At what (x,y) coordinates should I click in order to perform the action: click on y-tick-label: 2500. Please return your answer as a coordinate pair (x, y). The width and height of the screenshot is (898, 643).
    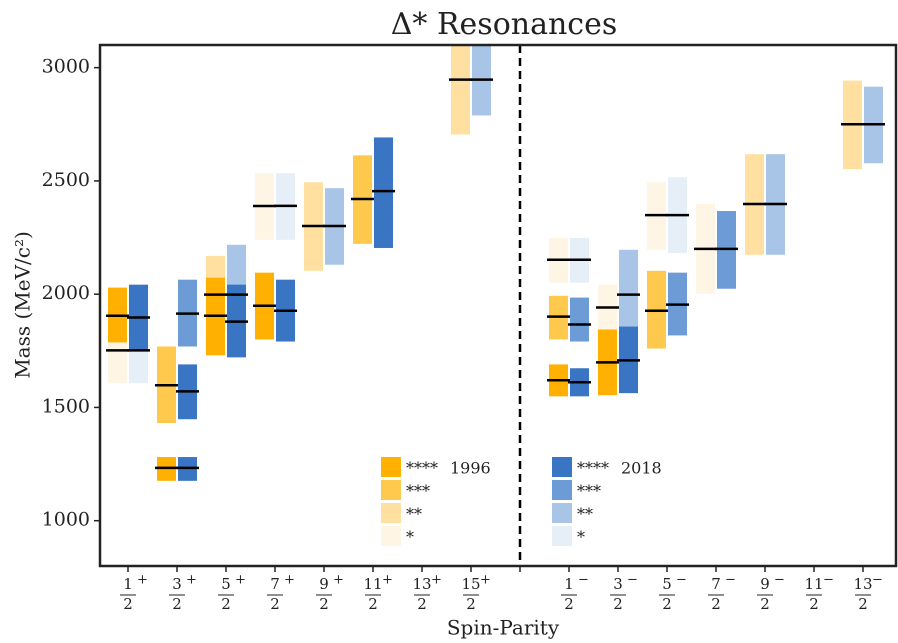
    Looking at the image, I should click on (66, 180).